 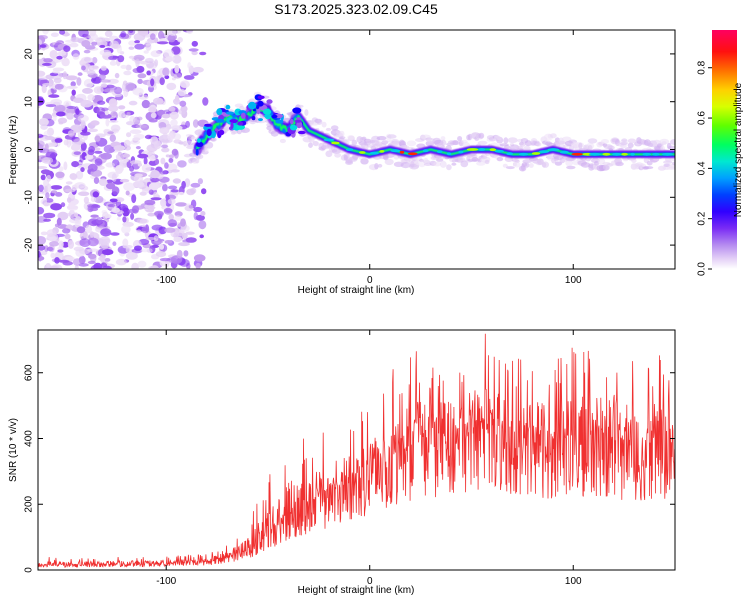 I want to click on spectrogram-y-tick-label: 20, so click(x=29, y=54).